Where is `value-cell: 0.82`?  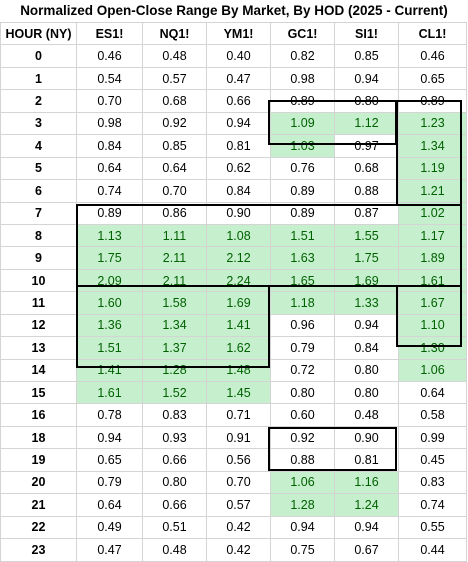
value-cell: 0.82 is located at coordinates (302, 56).